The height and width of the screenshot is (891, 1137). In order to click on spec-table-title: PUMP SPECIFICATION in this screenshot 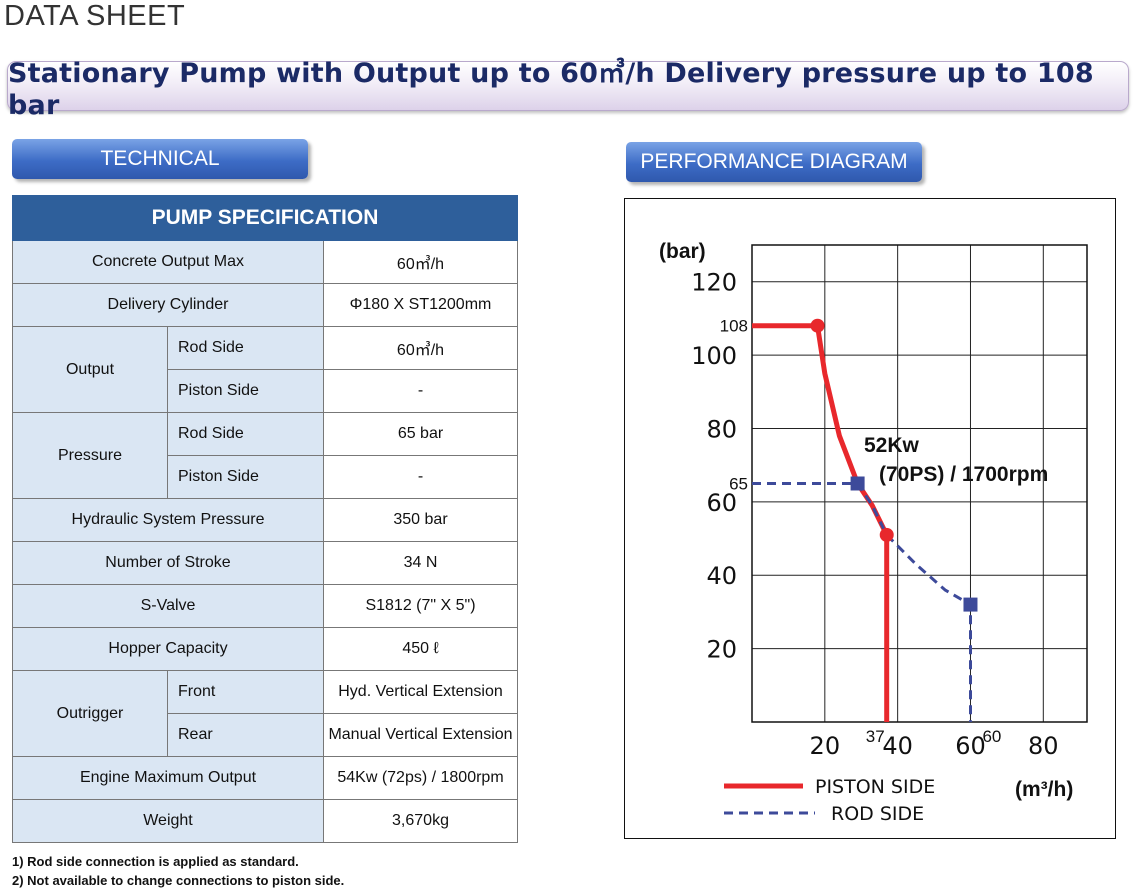, I will do `click(265, 218)`.